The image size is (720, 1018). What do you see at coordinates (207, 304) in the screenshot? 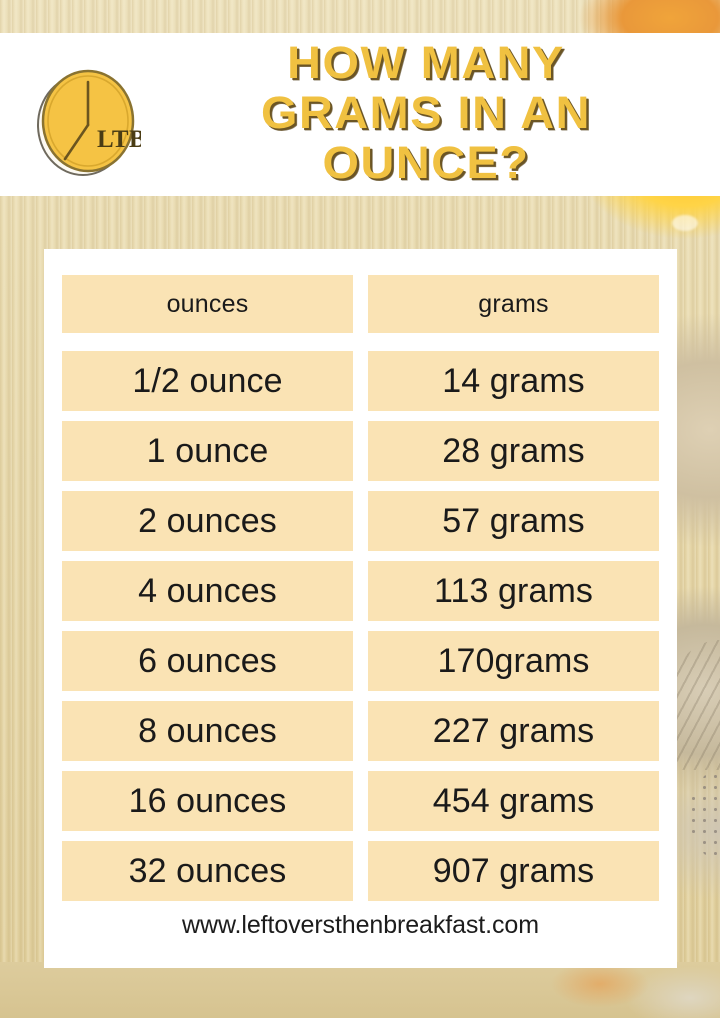
I see `column-header-ounces: ounces` at bounding box center [207, 304].